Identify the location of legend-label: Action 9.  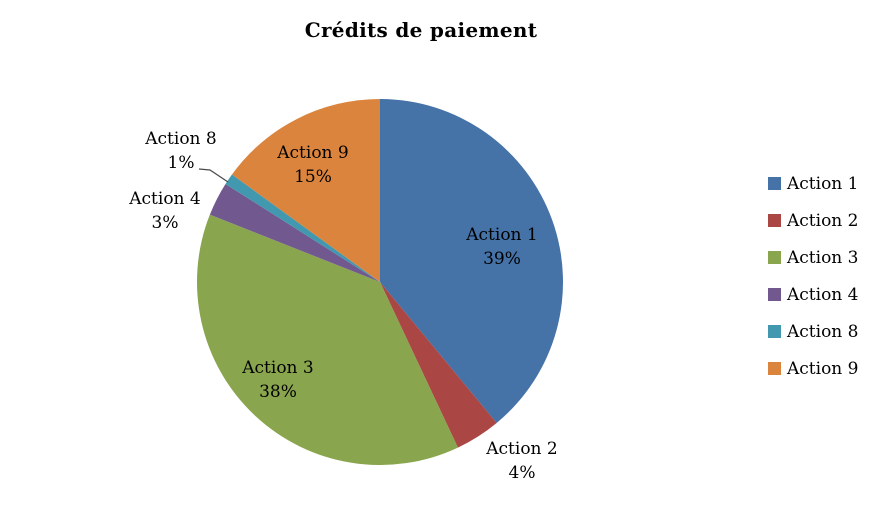
(823, 368).